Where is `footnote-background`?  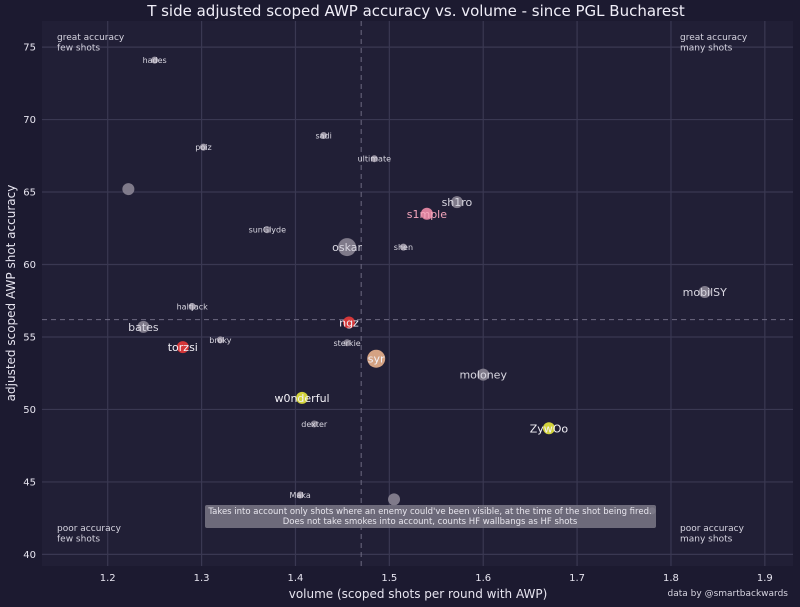 footnote-background is located at coordinates (430, 516).